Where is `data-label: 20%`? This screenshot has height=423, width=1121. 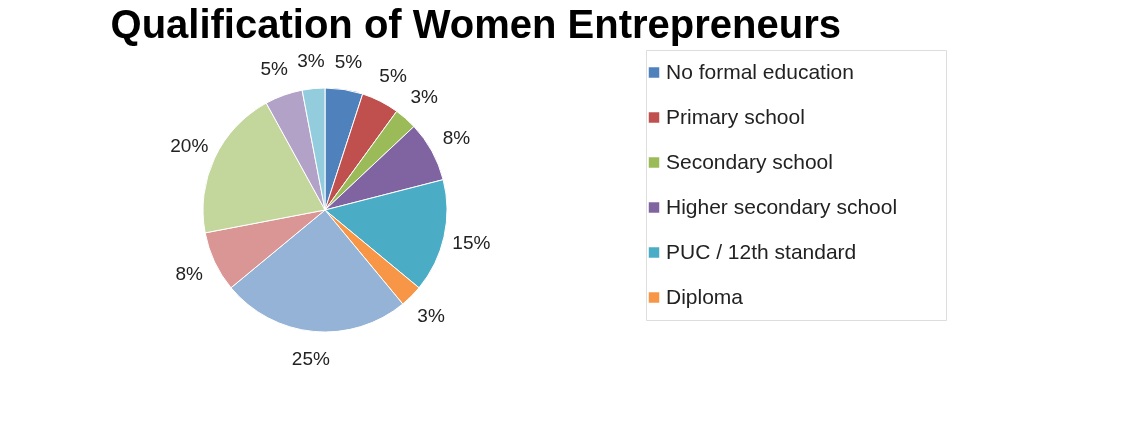
data-label: 20% is located at coordinates (189, 146).